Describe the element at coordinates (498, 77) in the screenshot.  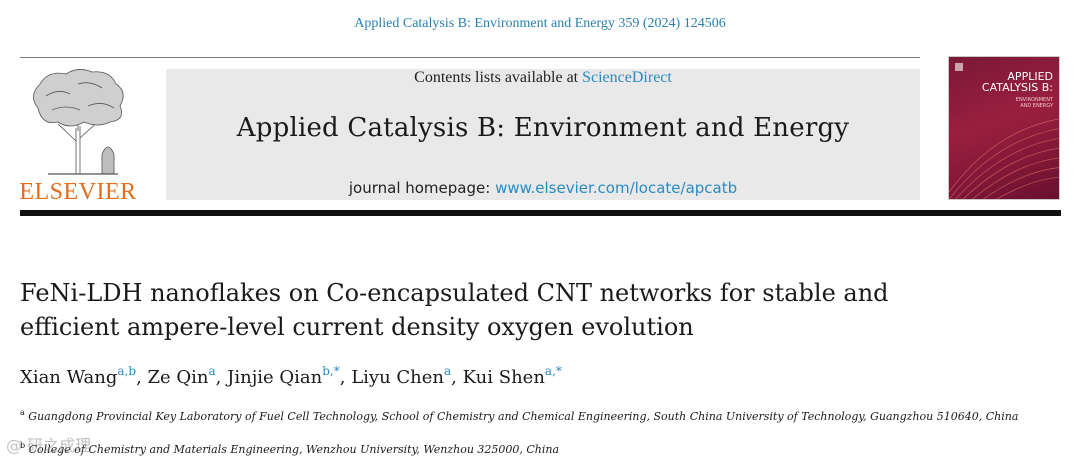
I see `contents-prefix: Contents lists available at` at that location.